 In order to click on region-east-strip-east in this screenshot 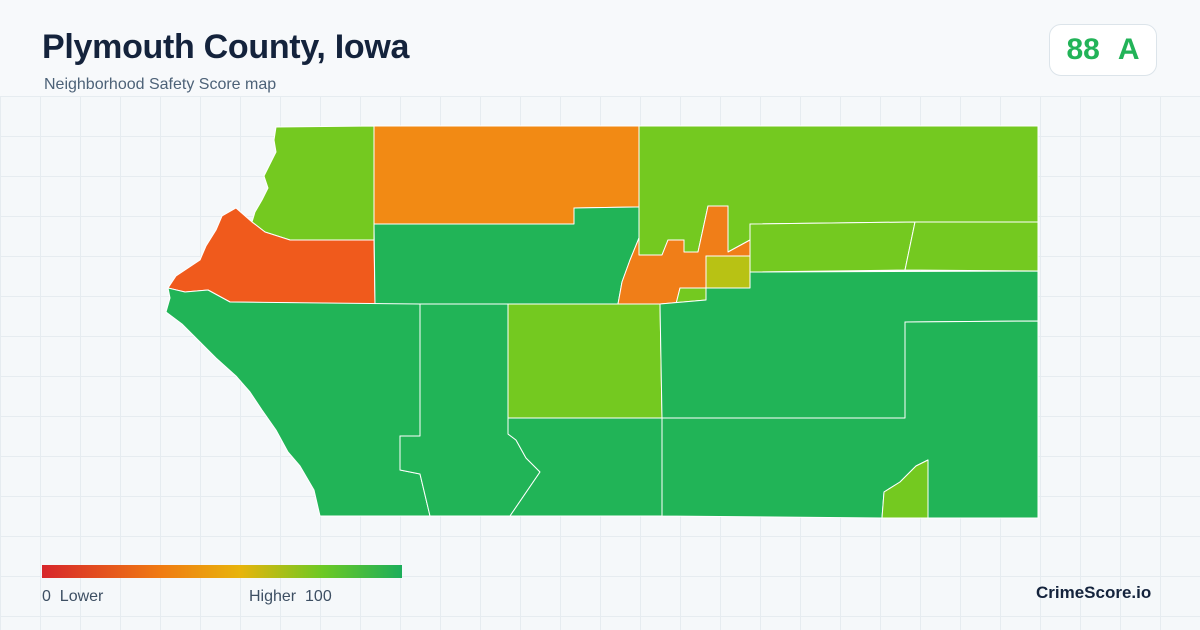, I will do `click(971, 246)`.